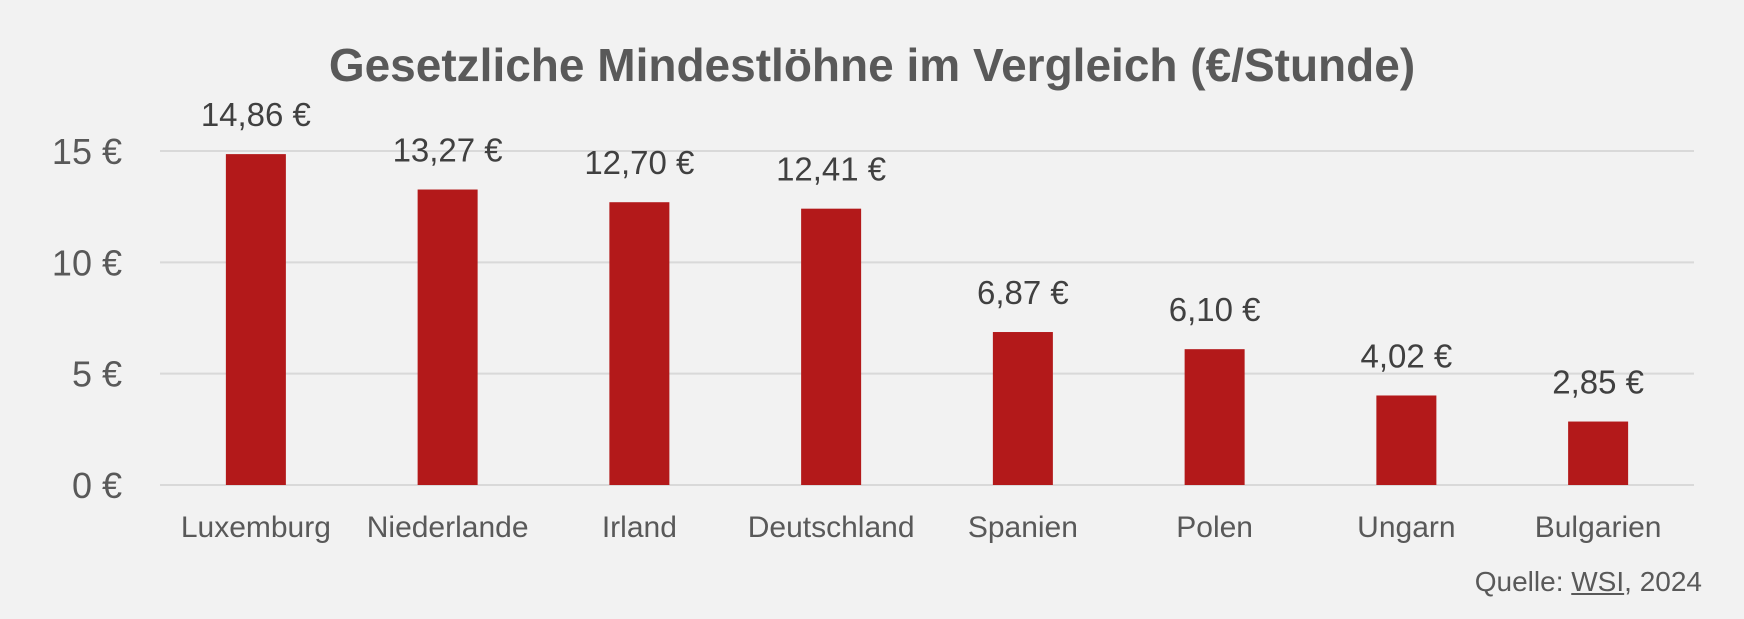 The width and height of the screenshot is (1744, 619). Describe the element at coordinates (1598, 382) in the screenshot. I see `data-label: 2,85 €` at that location.